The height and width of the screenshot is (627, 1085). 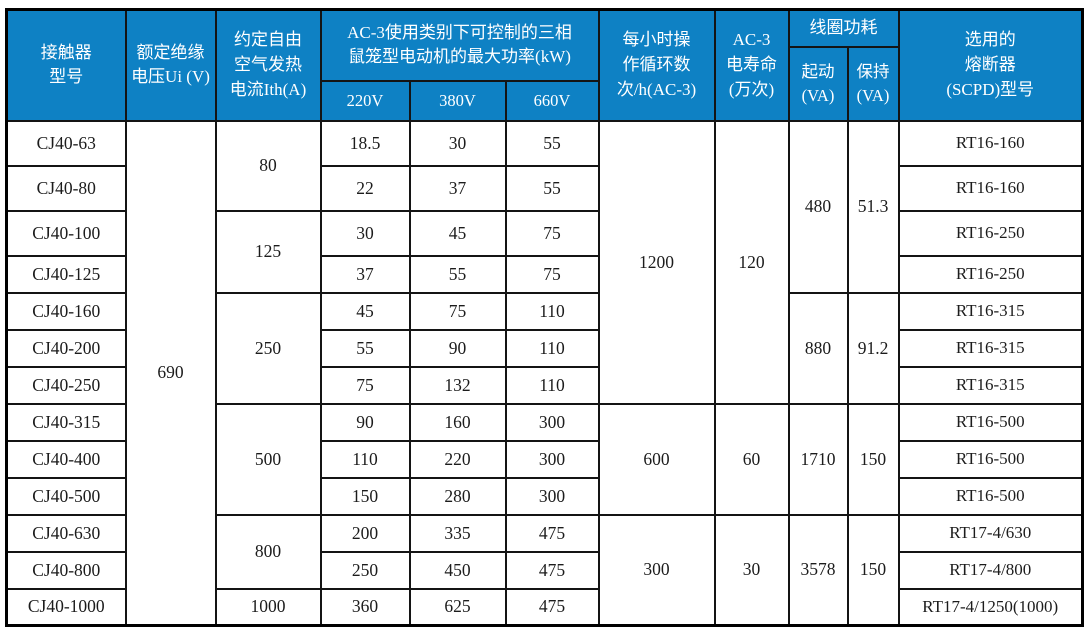 I want to click on cell-fuse: RT16-160, so click(x=990, y=143).